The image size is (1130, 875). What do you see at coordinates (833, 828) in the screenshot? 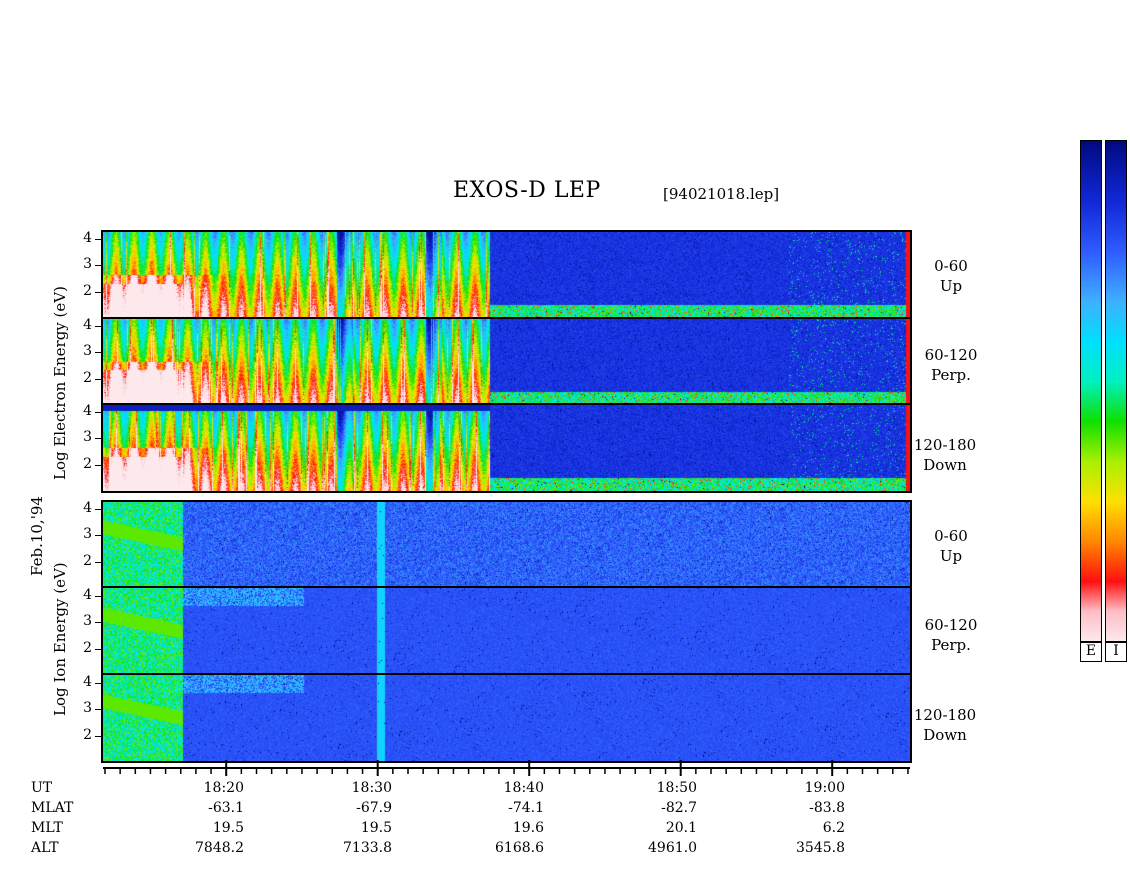
I see `row-value-mlt: 6.2` at bounding box center [833, 828].